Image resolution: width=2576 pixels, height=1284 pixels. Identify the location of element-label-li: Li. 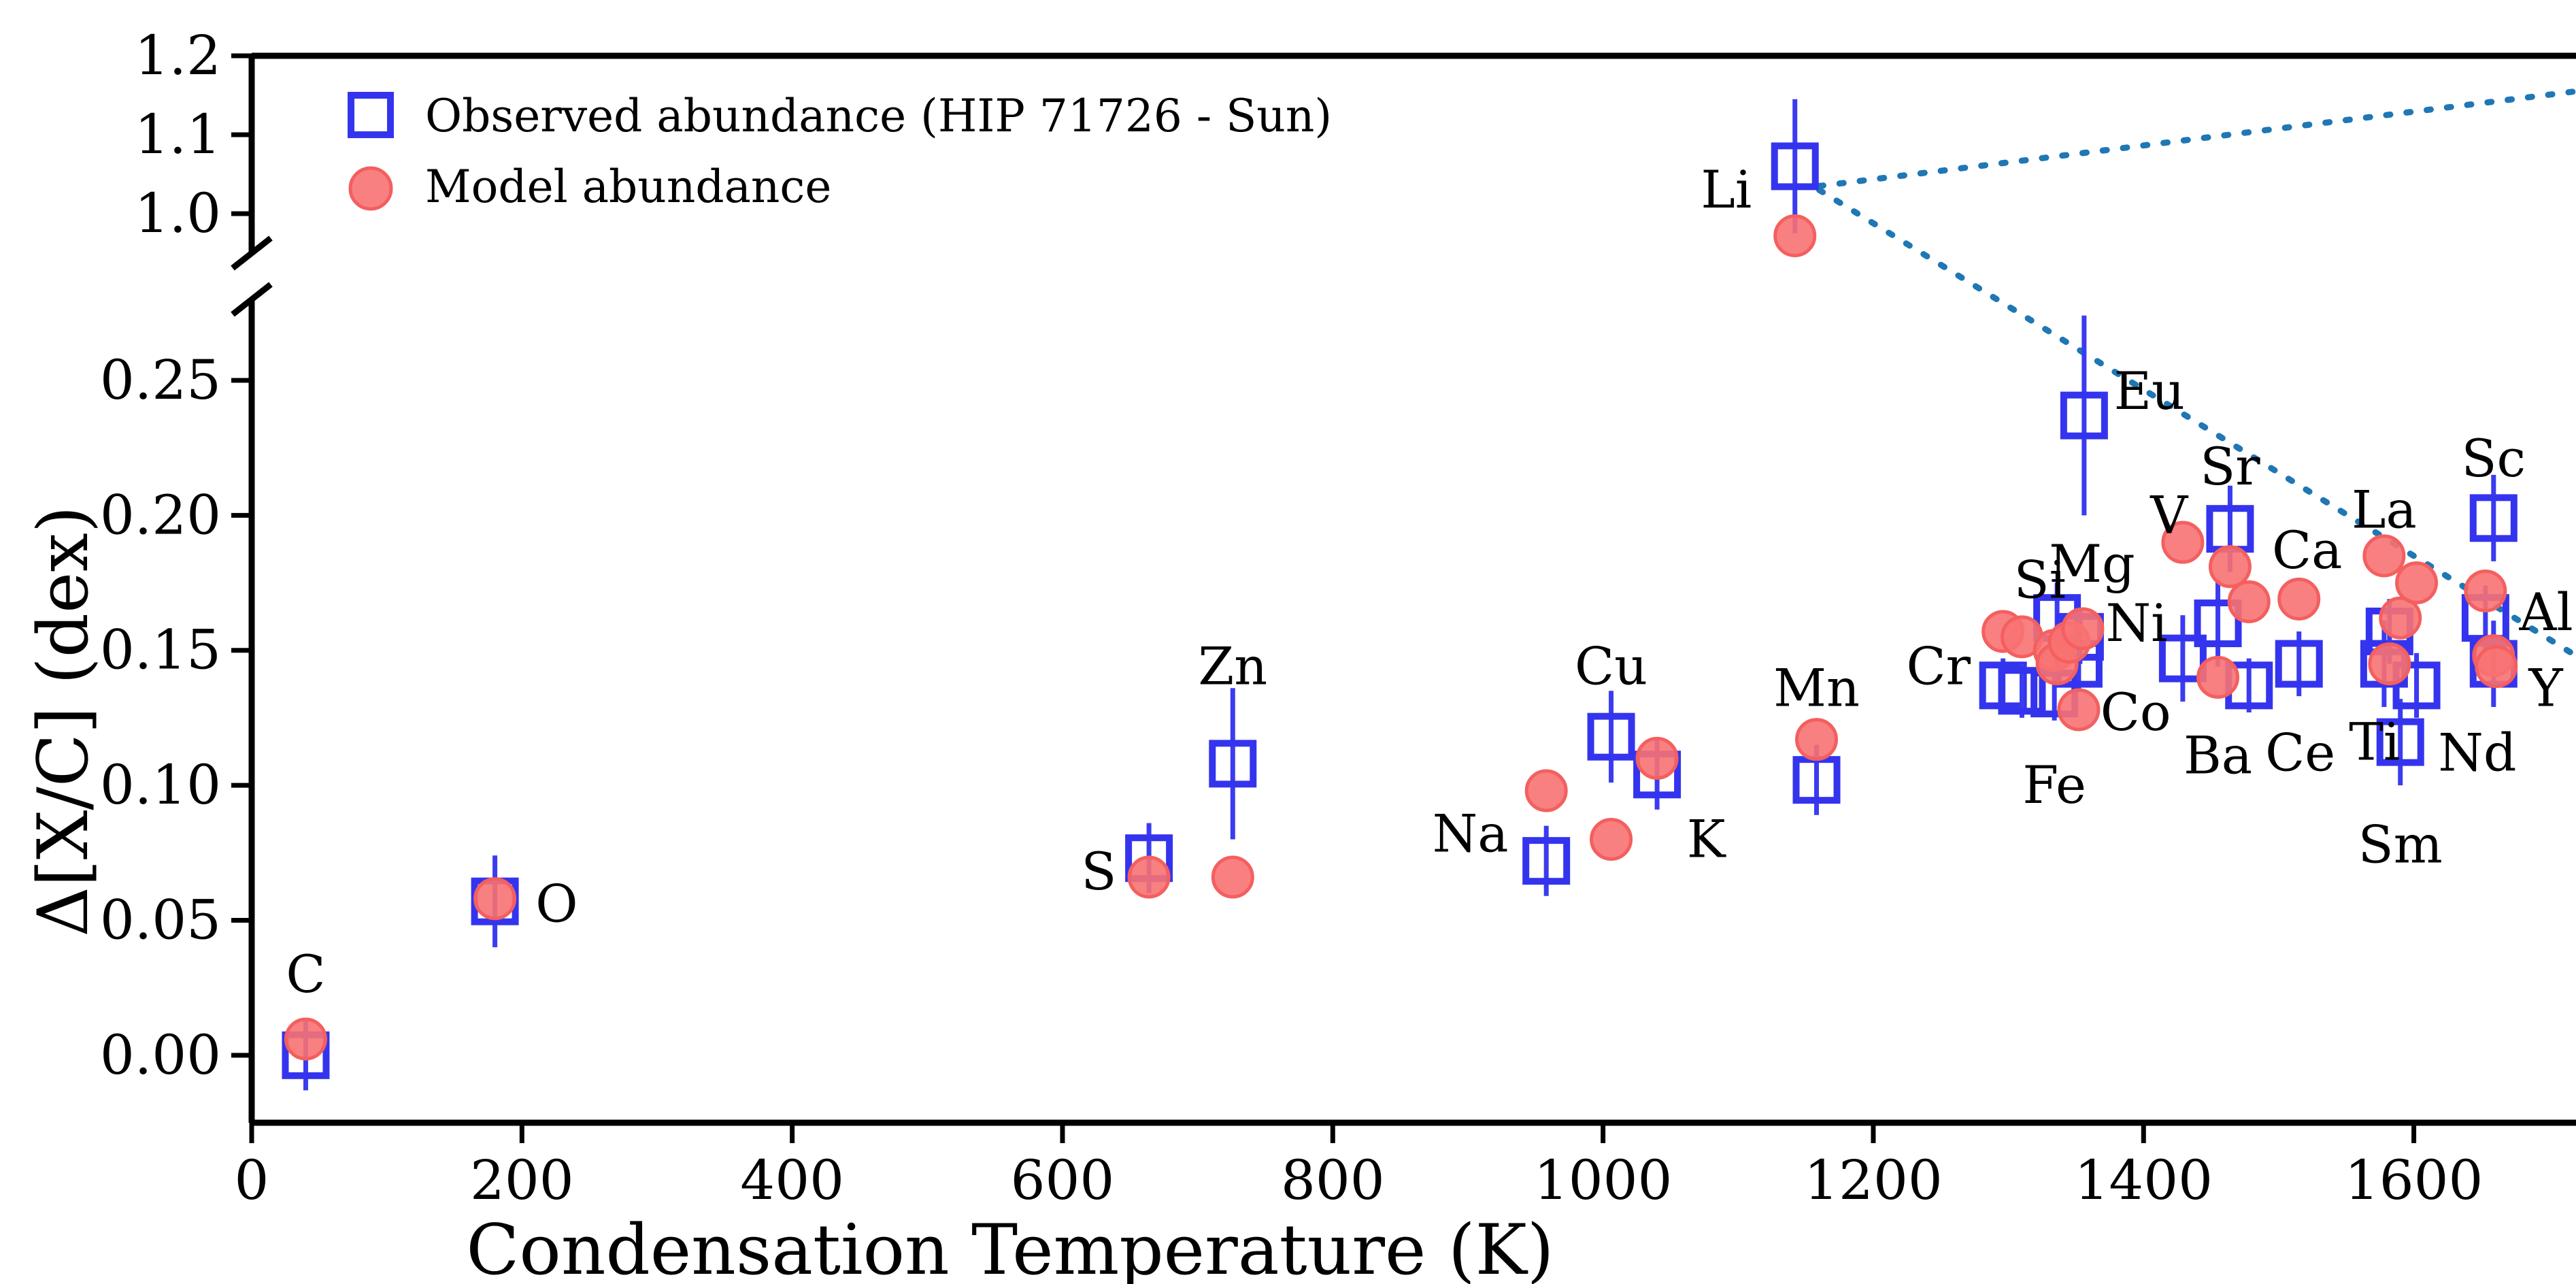
(1726, 189).